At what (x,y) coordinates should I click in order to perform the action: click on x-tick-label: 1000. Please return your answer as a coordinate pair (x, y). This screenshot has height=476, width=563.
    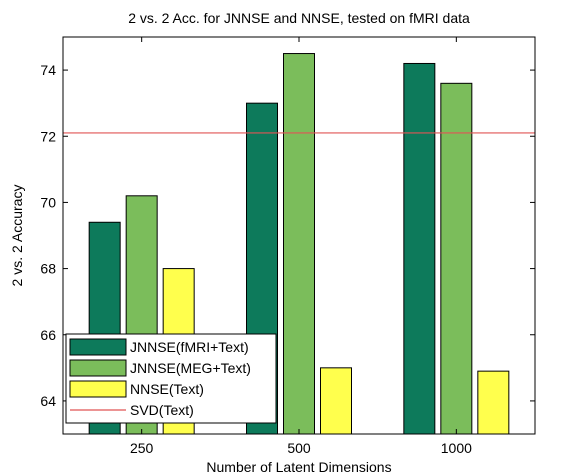
    Looking at the image, I should click on (456, 448).